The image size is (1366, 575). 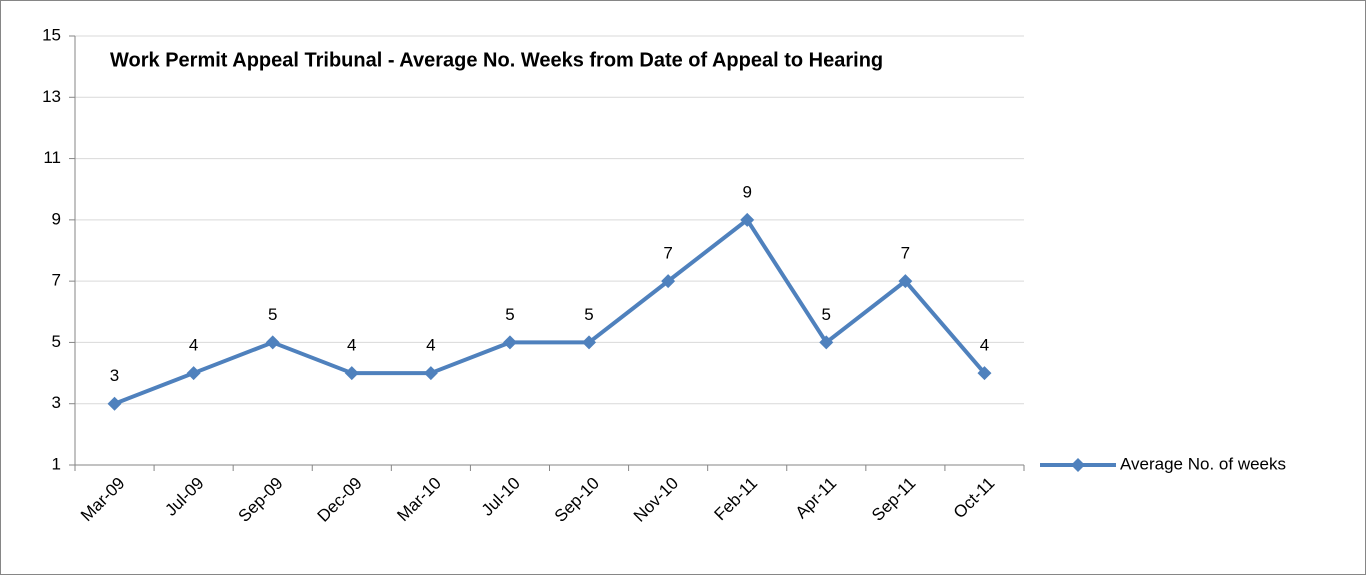 I want to click on y-tick-label: 13, so click(x=51, y=96).